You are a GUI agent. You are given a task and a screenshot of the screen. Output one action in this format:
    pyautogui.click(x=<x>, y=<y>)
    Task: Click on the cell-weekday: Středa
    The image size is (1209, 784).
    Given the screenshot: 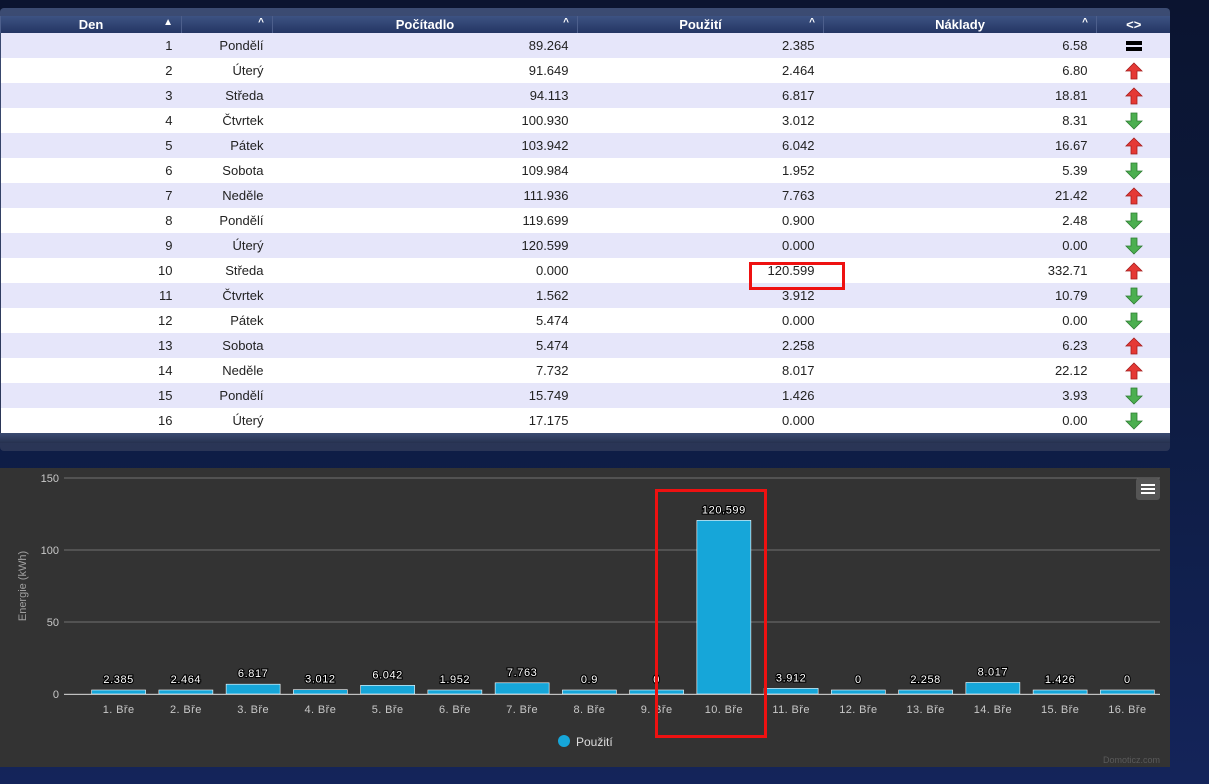 What is the action you would take?
    pyautogui.click(x=244, y=270)
    